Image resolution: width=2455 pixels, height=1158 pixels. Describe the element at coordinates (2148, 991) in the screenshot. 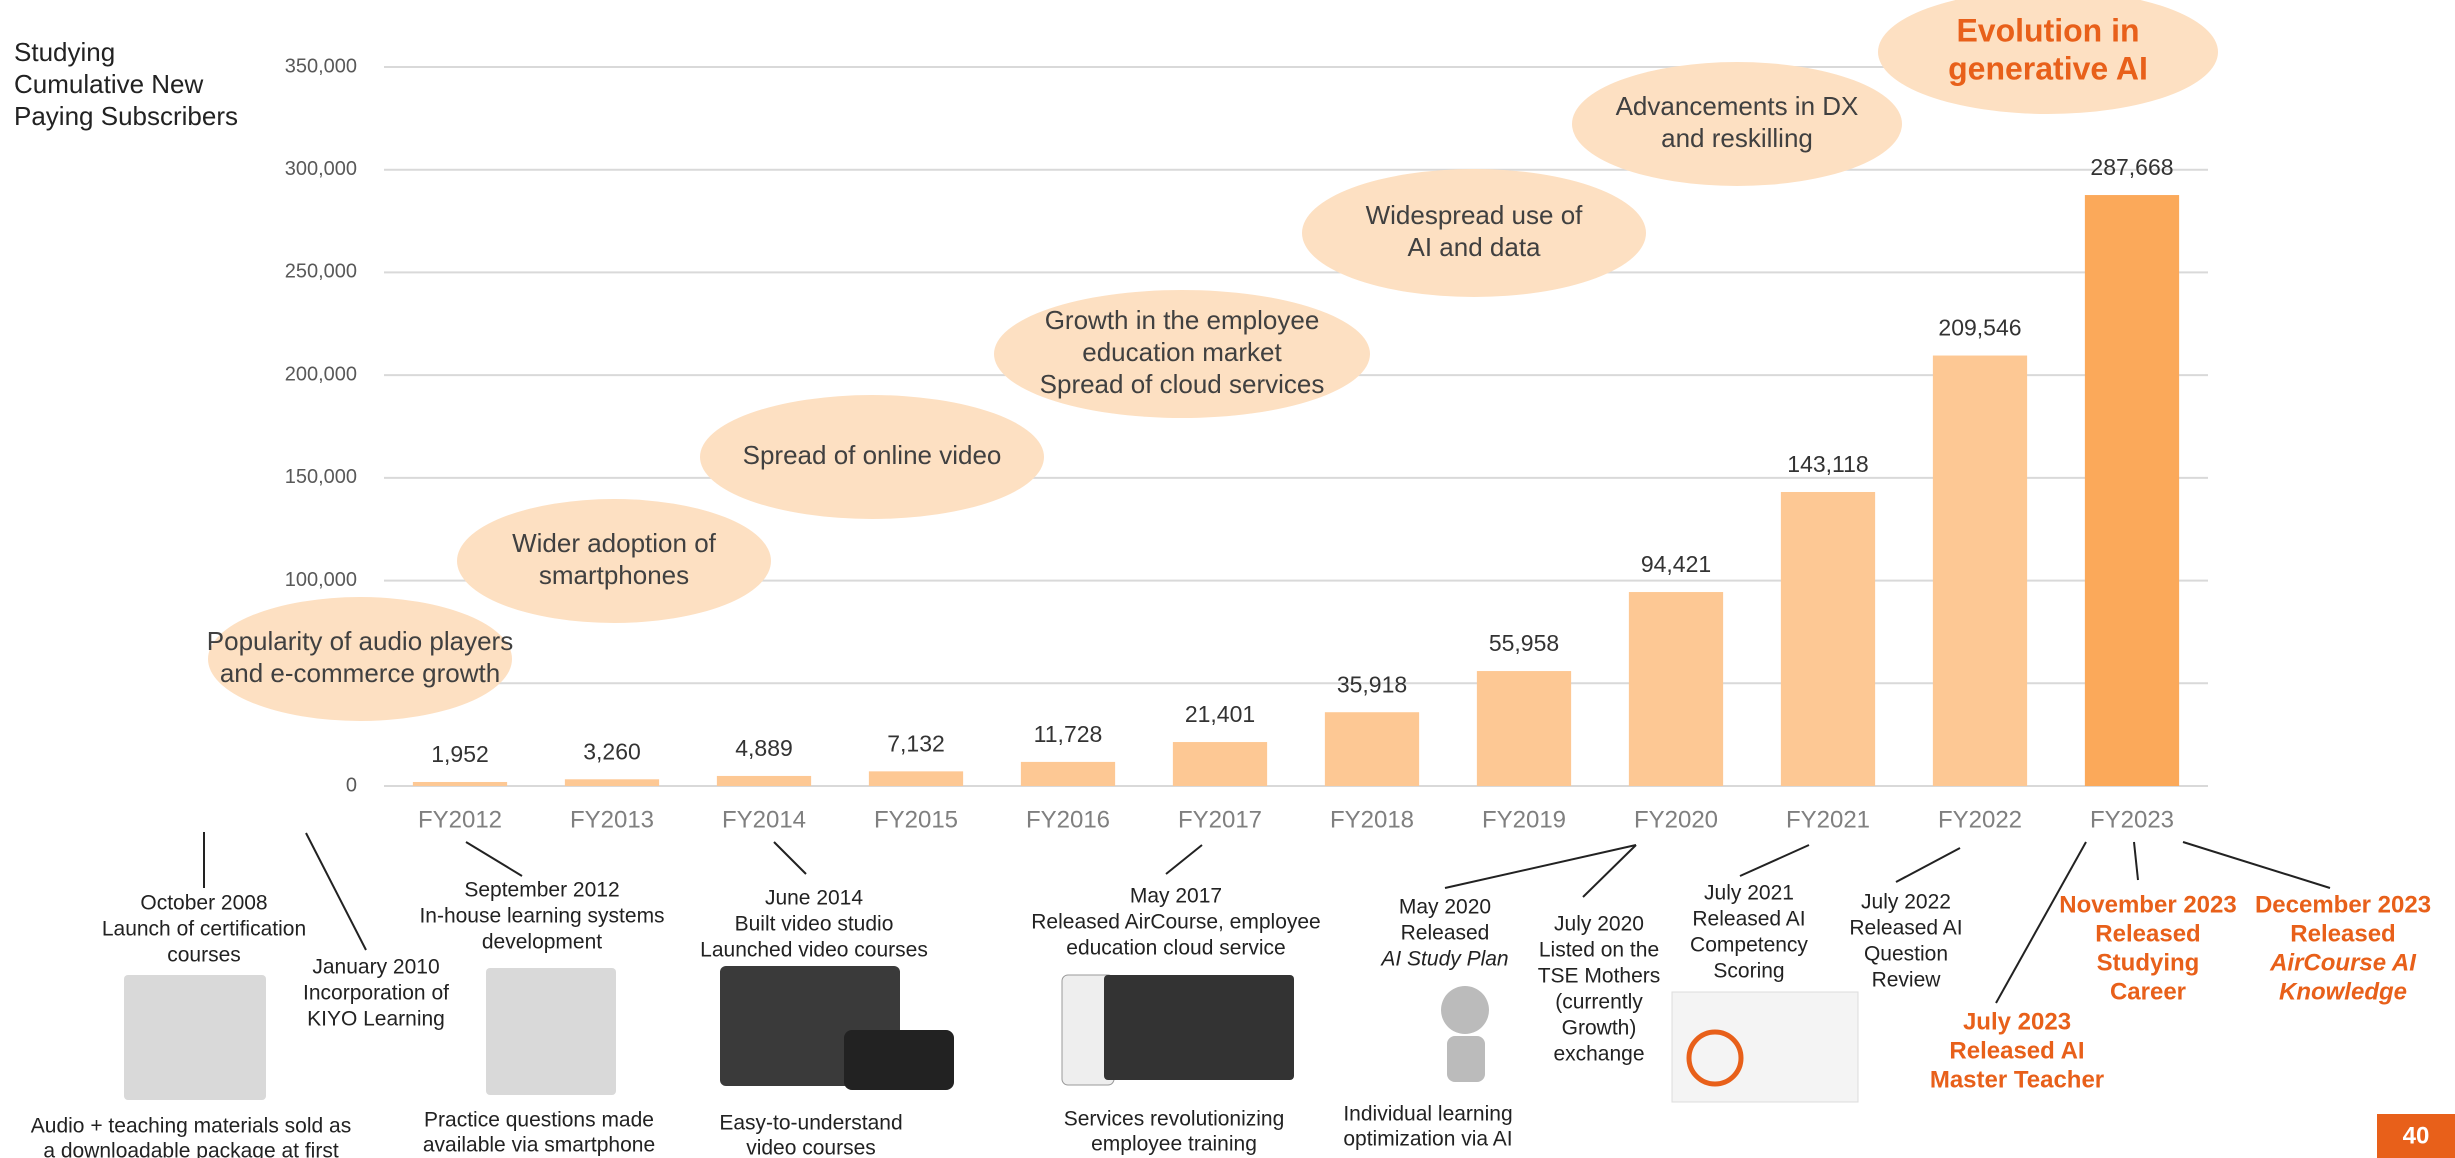

I see `milestone-label: Career` at that location.